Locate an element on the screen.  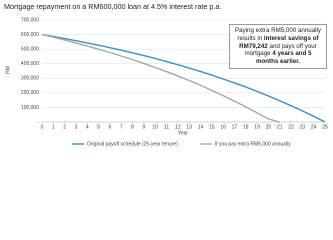
x-tick-label: 1 is located at coordinates (53, 127).